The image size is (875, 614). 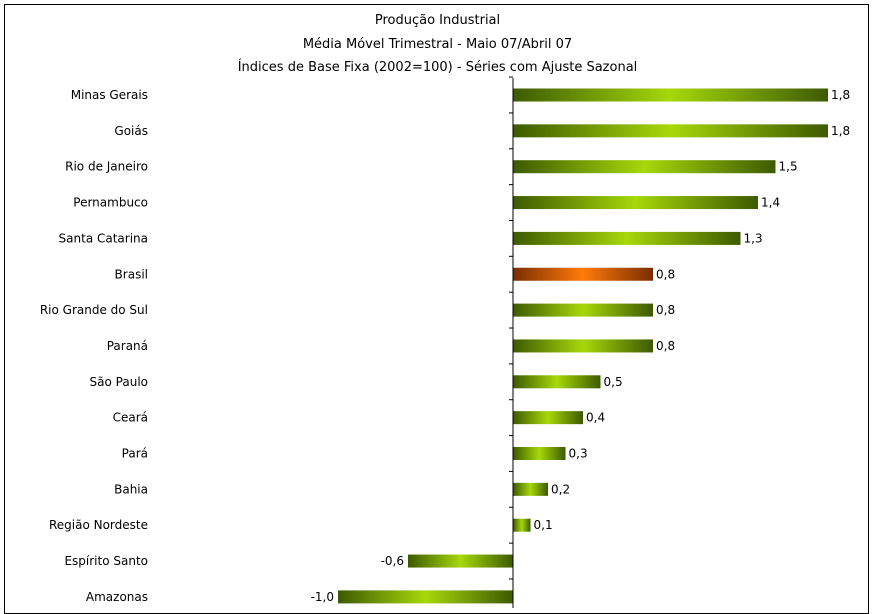 What do you see at coordinates (119, 382) in the screenshot?
I see `category-label: São Paulo` at bounding box center [119, 382].